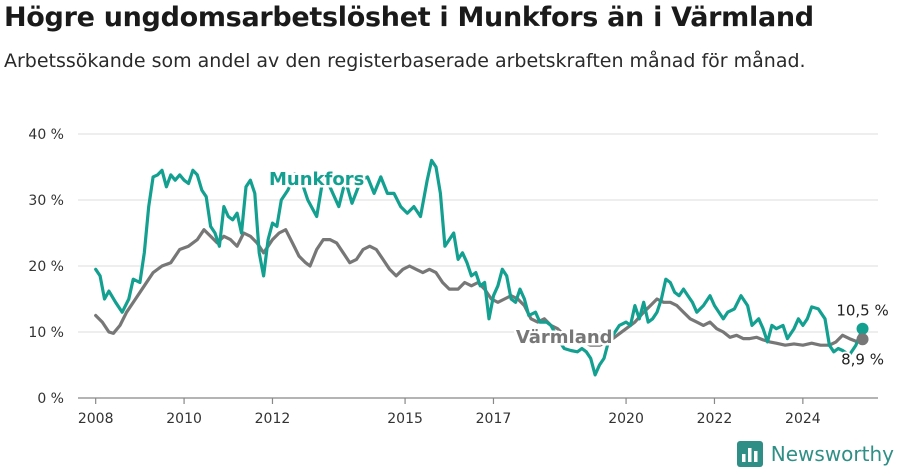  Describe the element at coordinates (494, 419) in the screenshot. I see `x-tick-label: 2017` at that location.